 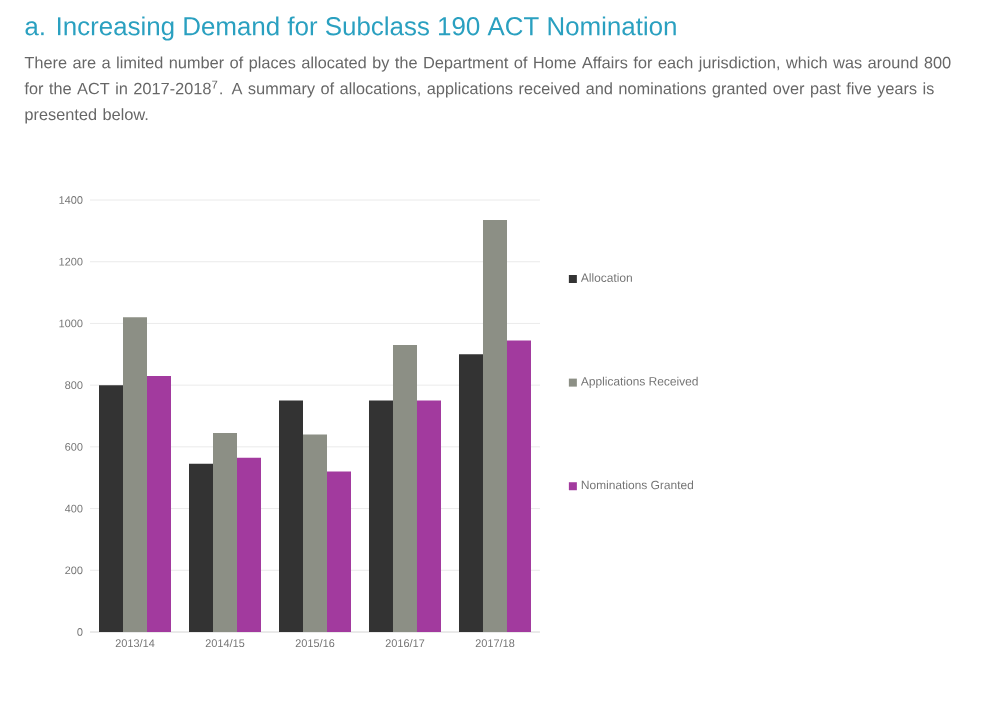 What do you see at coordinates (487, 90) in the screenshot?
I see `text: There are a limited number of places allocated by the Department of Home Affairs for each jurisdiction, which was around 800 for the ACT in 2017-2018$^{7}$. A summary of allocations, applications received and nominations granted over past five years is presented below.` at bounding box center [487, 90].